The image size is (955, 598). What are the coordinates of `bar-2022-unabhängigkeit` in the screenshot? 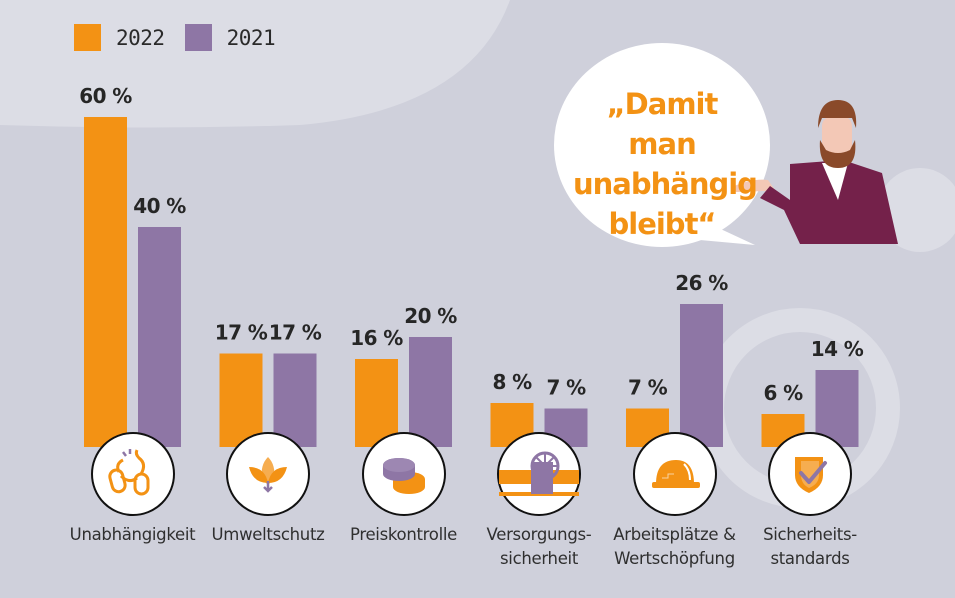 It's located at (105, 282).